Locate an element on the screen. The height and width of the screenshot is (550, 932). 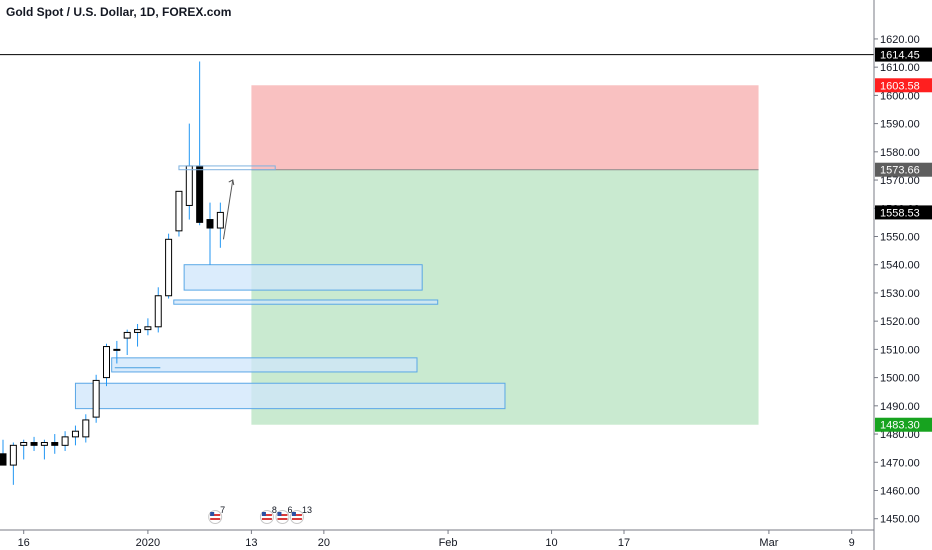
time-tick-label: 2020 is located at coordinates (148, 543).